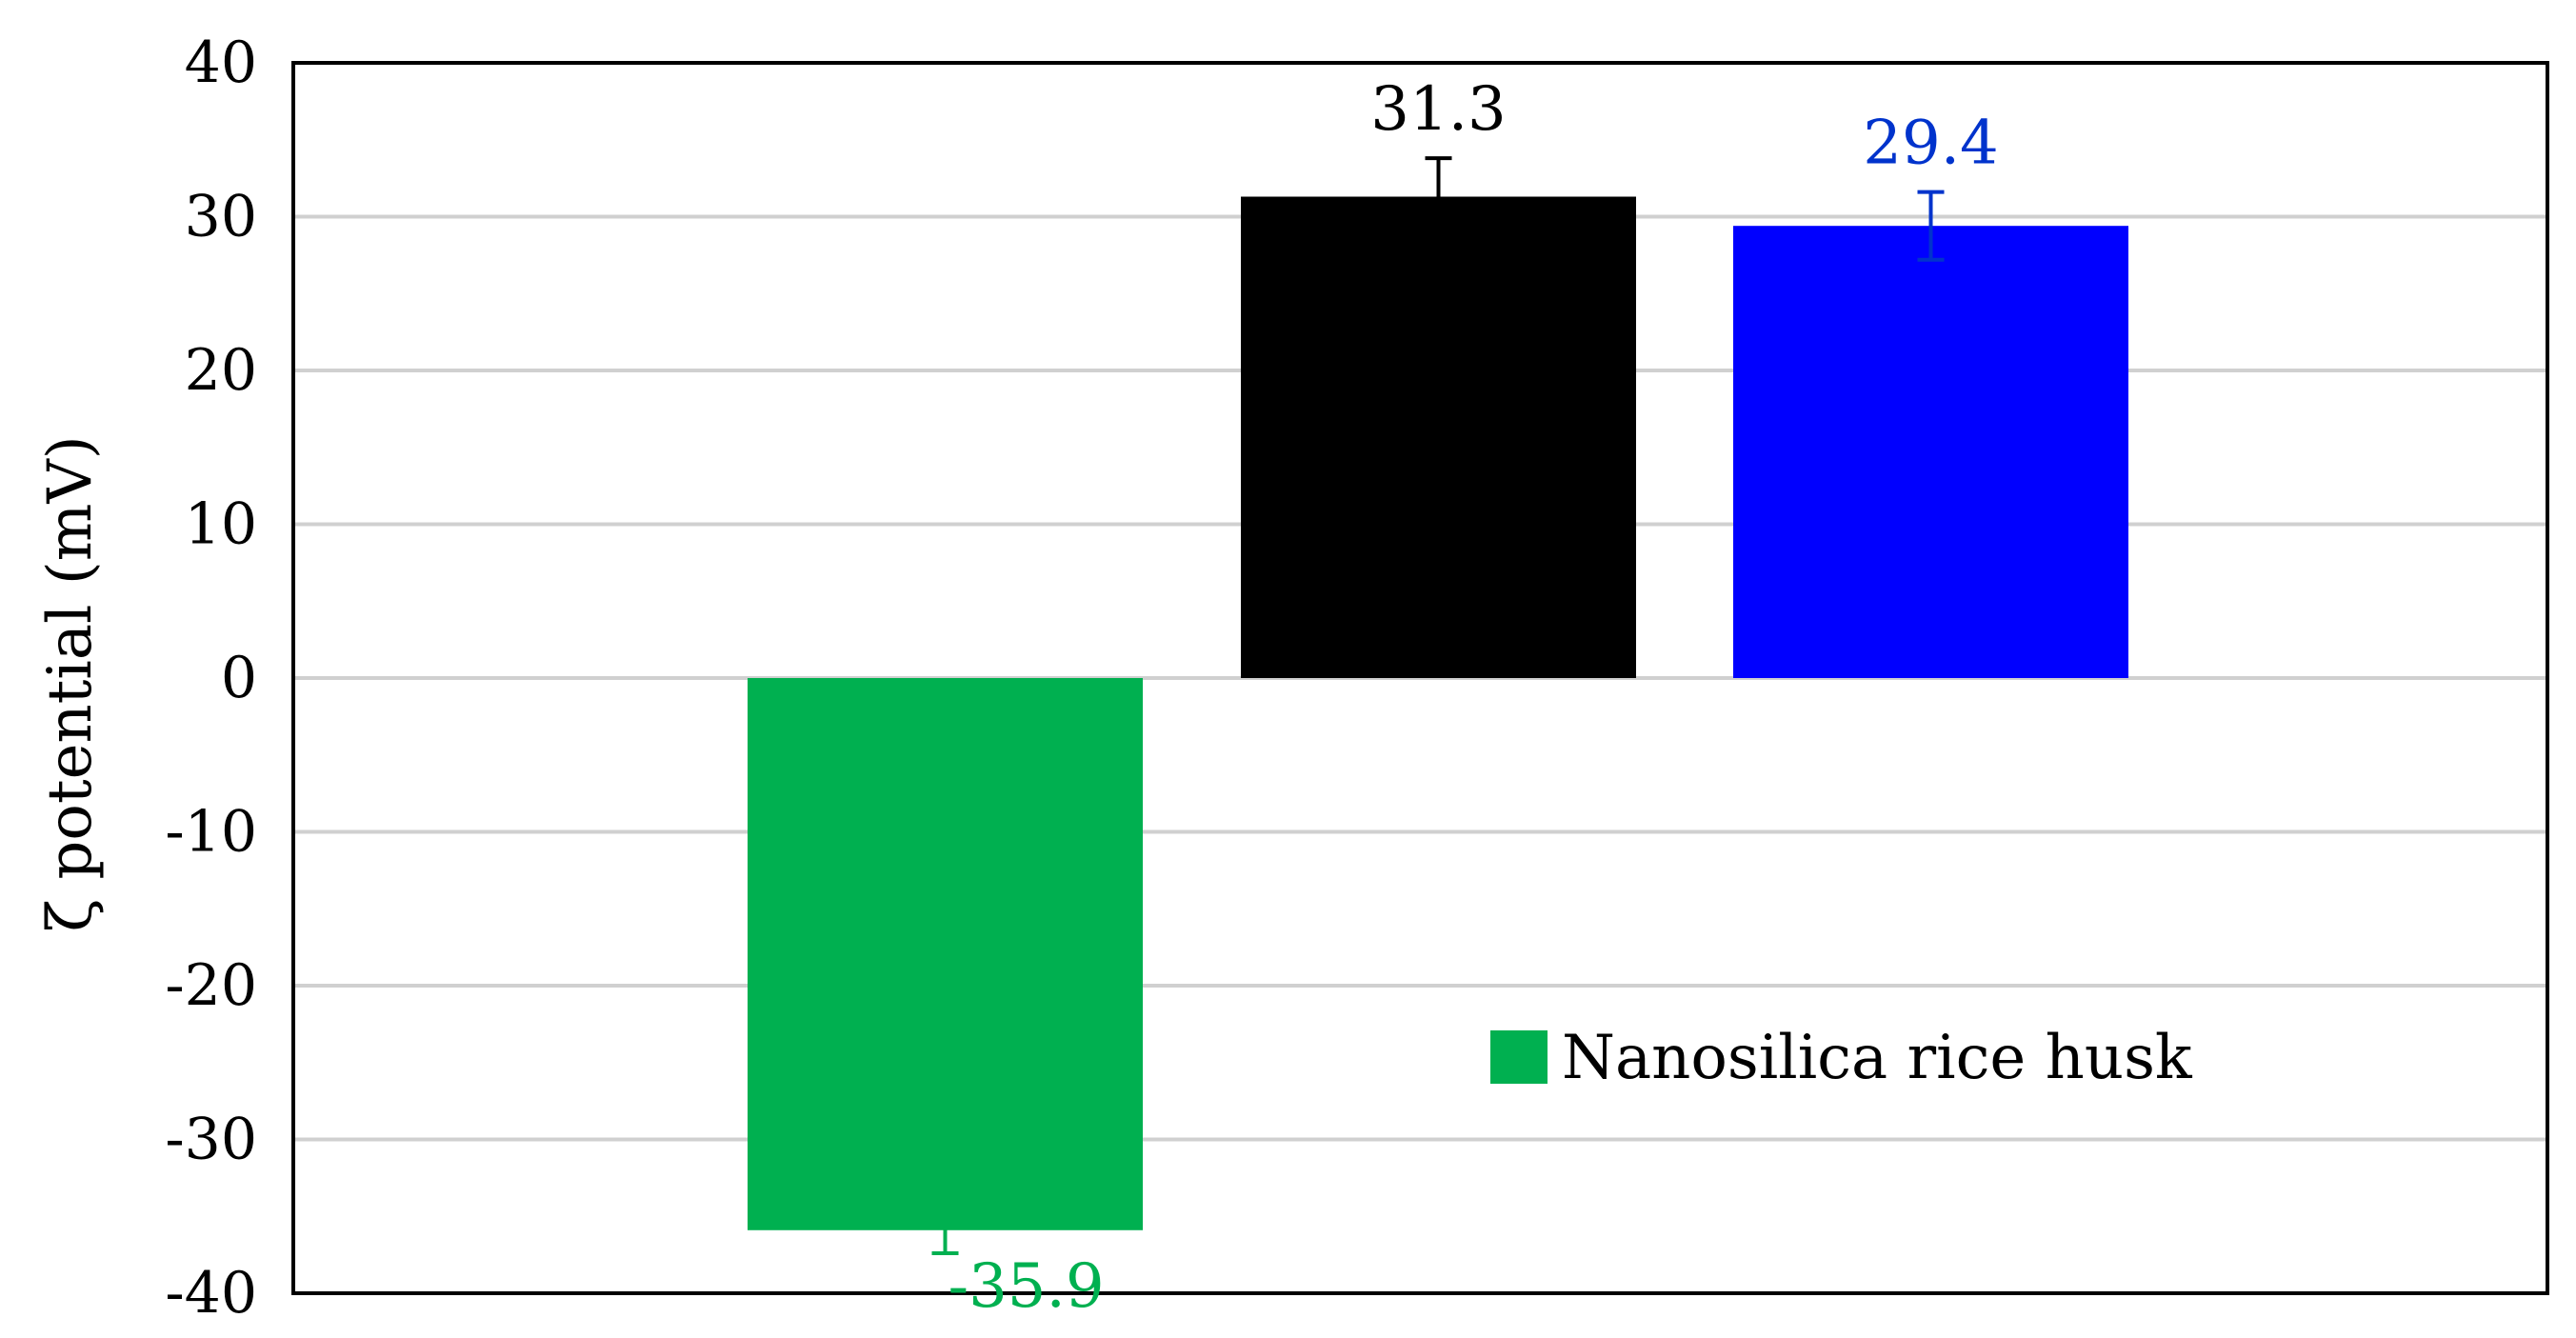 This screenshot has height=1338, width=2576. Describe the element at coordinates (221, 217) in the screenshot. I see `y-tick-label: 30` at that location.